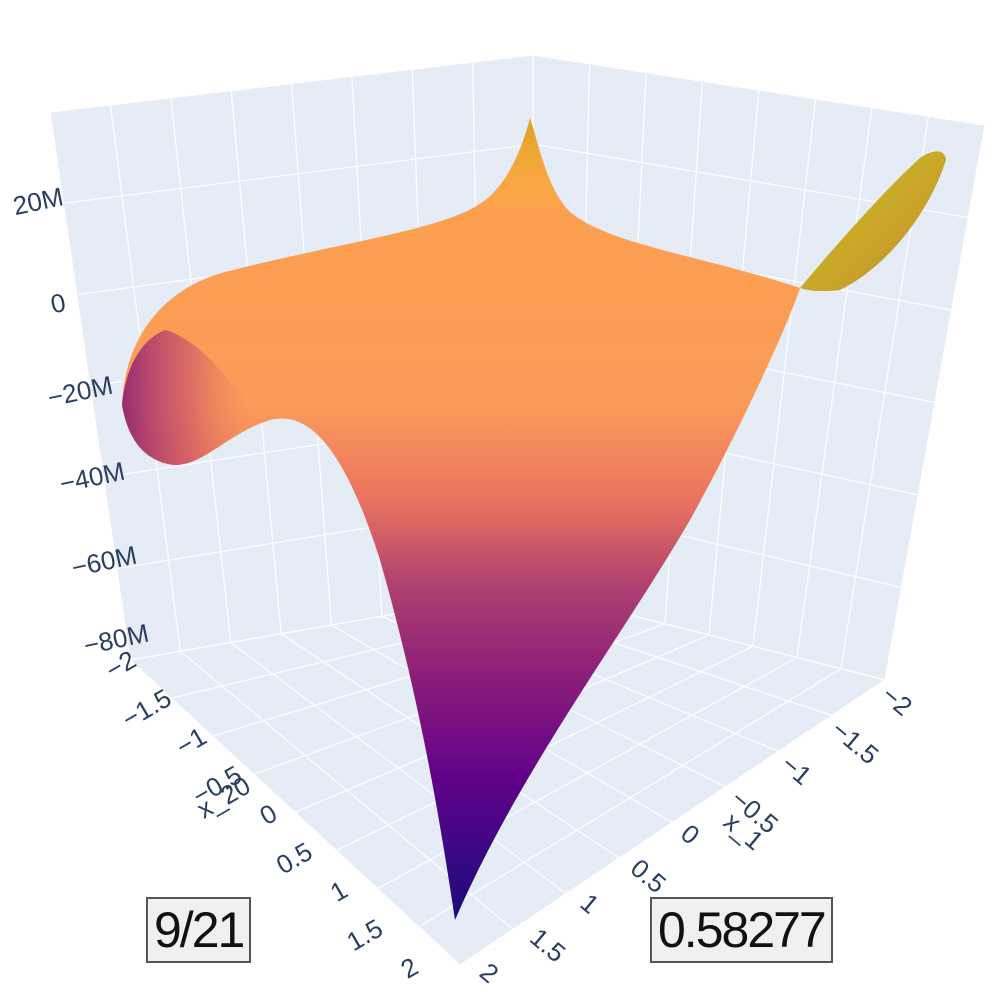 The image size is (1000, 1000). Describe the element at coordinates (690, 834) in the screenshot. I see `x-tick-label: 0` at that location.